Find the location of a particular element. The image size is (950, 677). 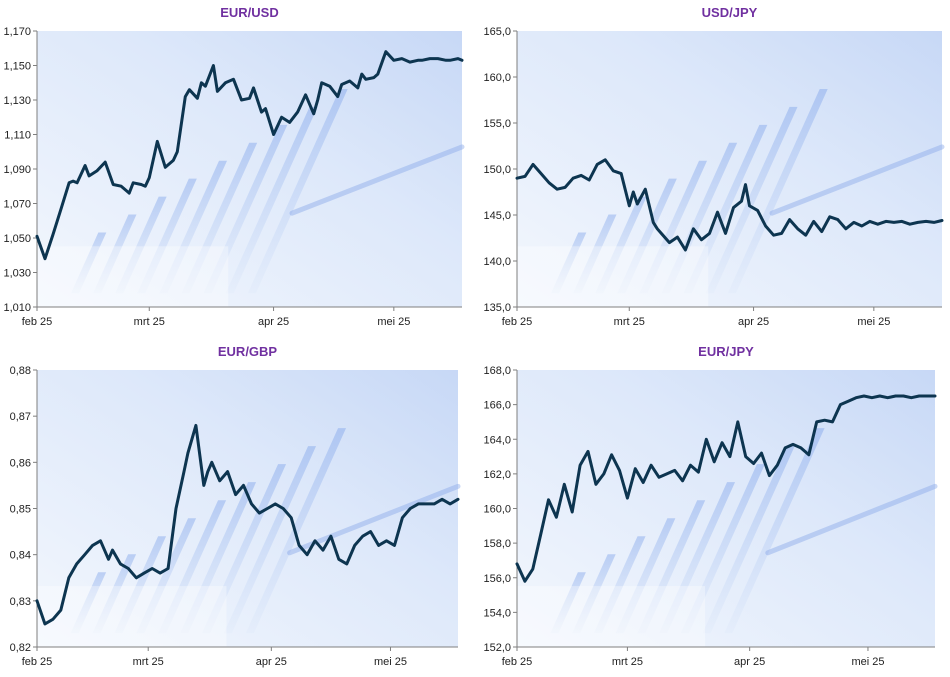

y-tick-label: 152,0 is located at coordinates (497, 648).